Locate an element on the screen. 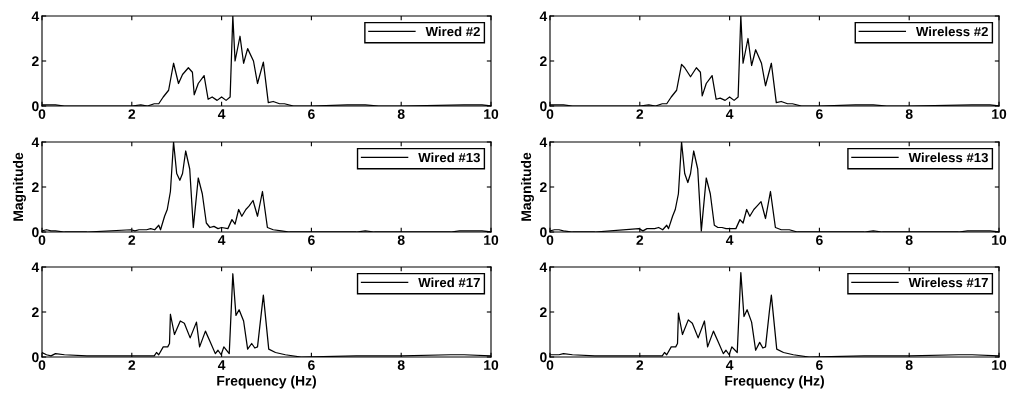  legend-label: Wired #13 is located at coordinates (449, 157).